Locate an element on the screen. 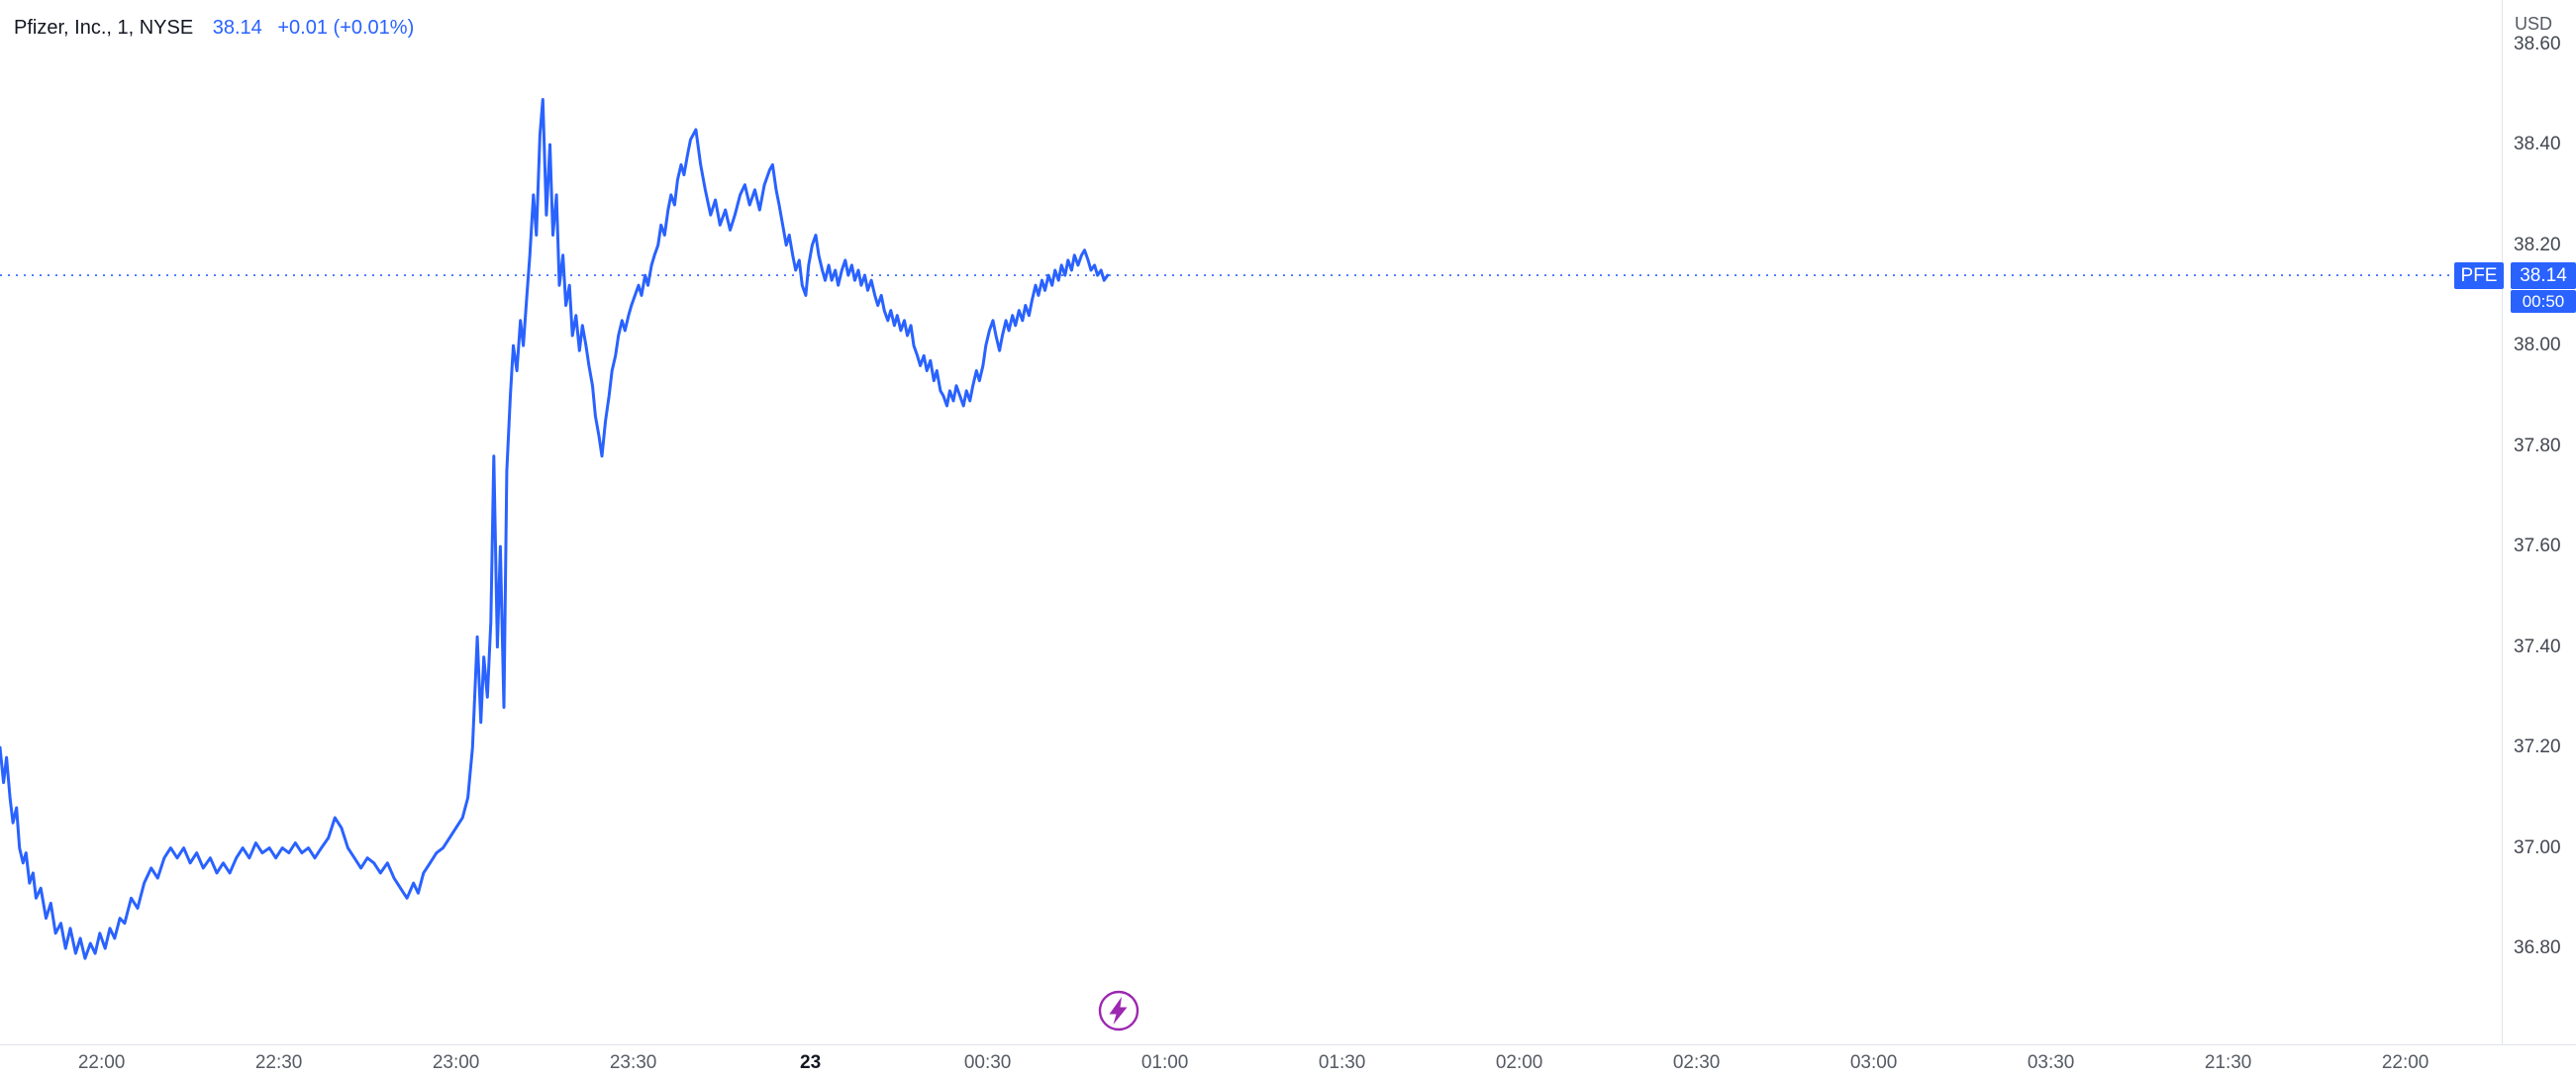 Image resolution: width=2576 pixels, height=1079 pixels. legend-last-price: 38.14 is located at coordinates (237, 28).